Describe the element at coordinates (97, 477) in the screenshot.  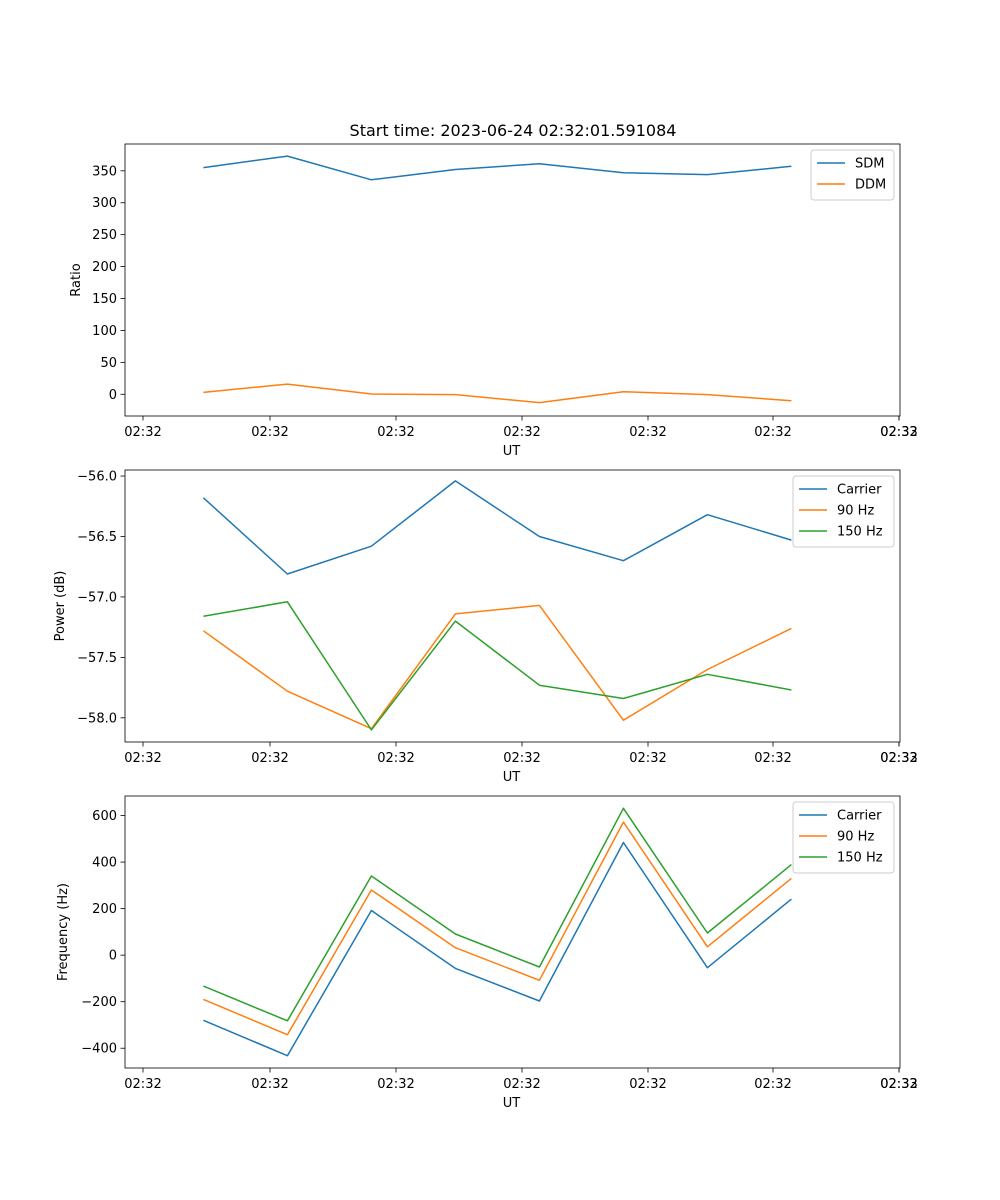
I see `y-tick-label: −56.0` at that location.